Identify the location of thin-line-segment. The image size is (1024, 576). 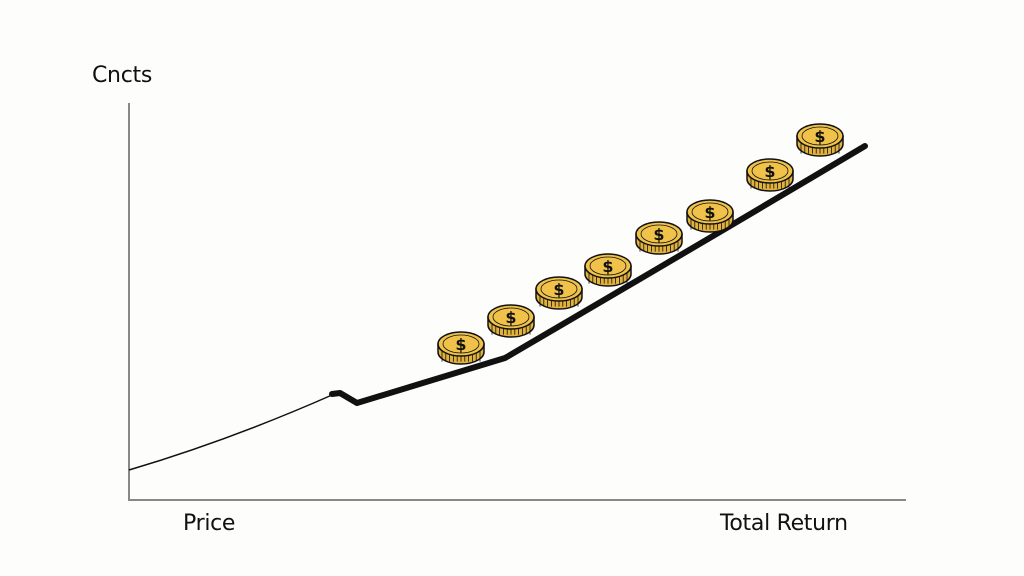
(230, 432).